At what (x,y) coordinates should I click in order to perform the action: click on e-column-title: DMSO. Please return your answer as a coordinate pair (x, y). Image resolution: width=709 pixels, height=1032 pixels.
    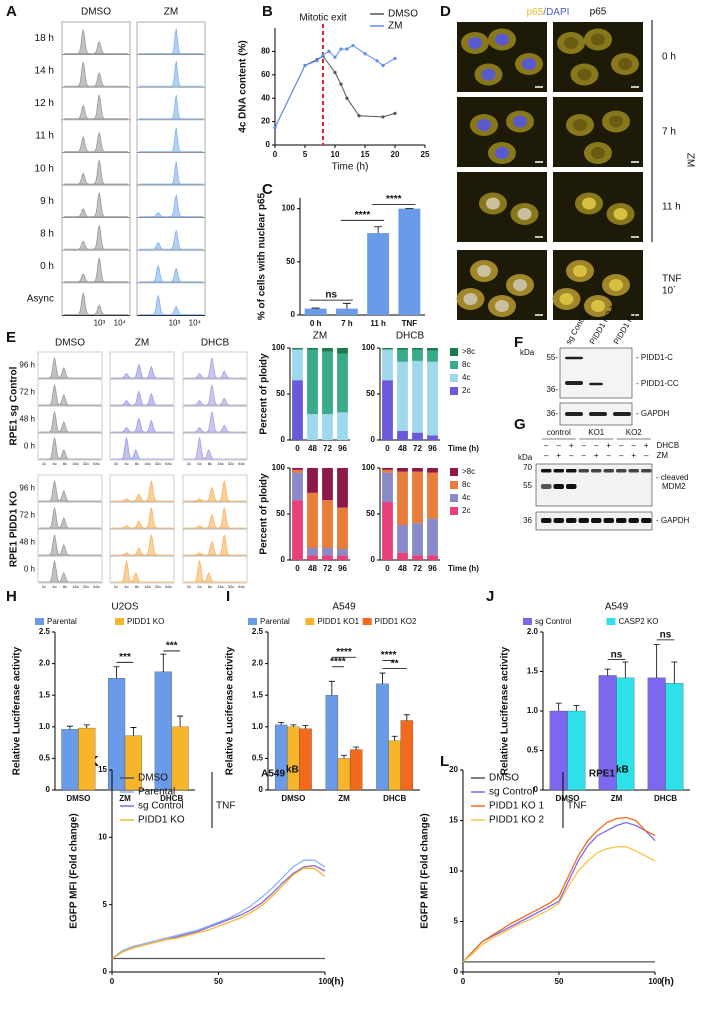
    Looking at the image, I should click on (70, 343).